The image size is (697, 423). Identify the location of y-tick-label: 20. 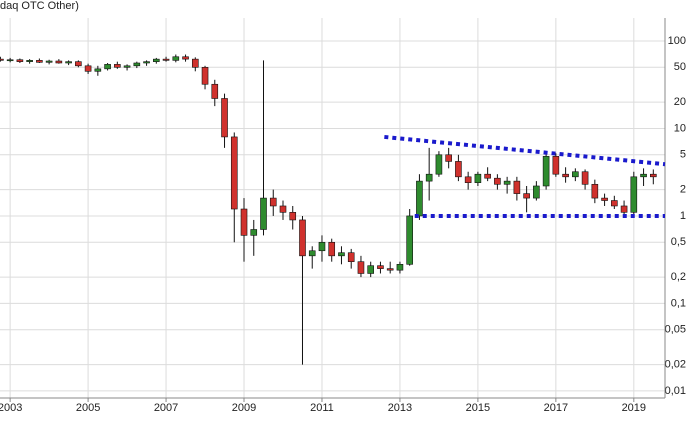
(680, 102).